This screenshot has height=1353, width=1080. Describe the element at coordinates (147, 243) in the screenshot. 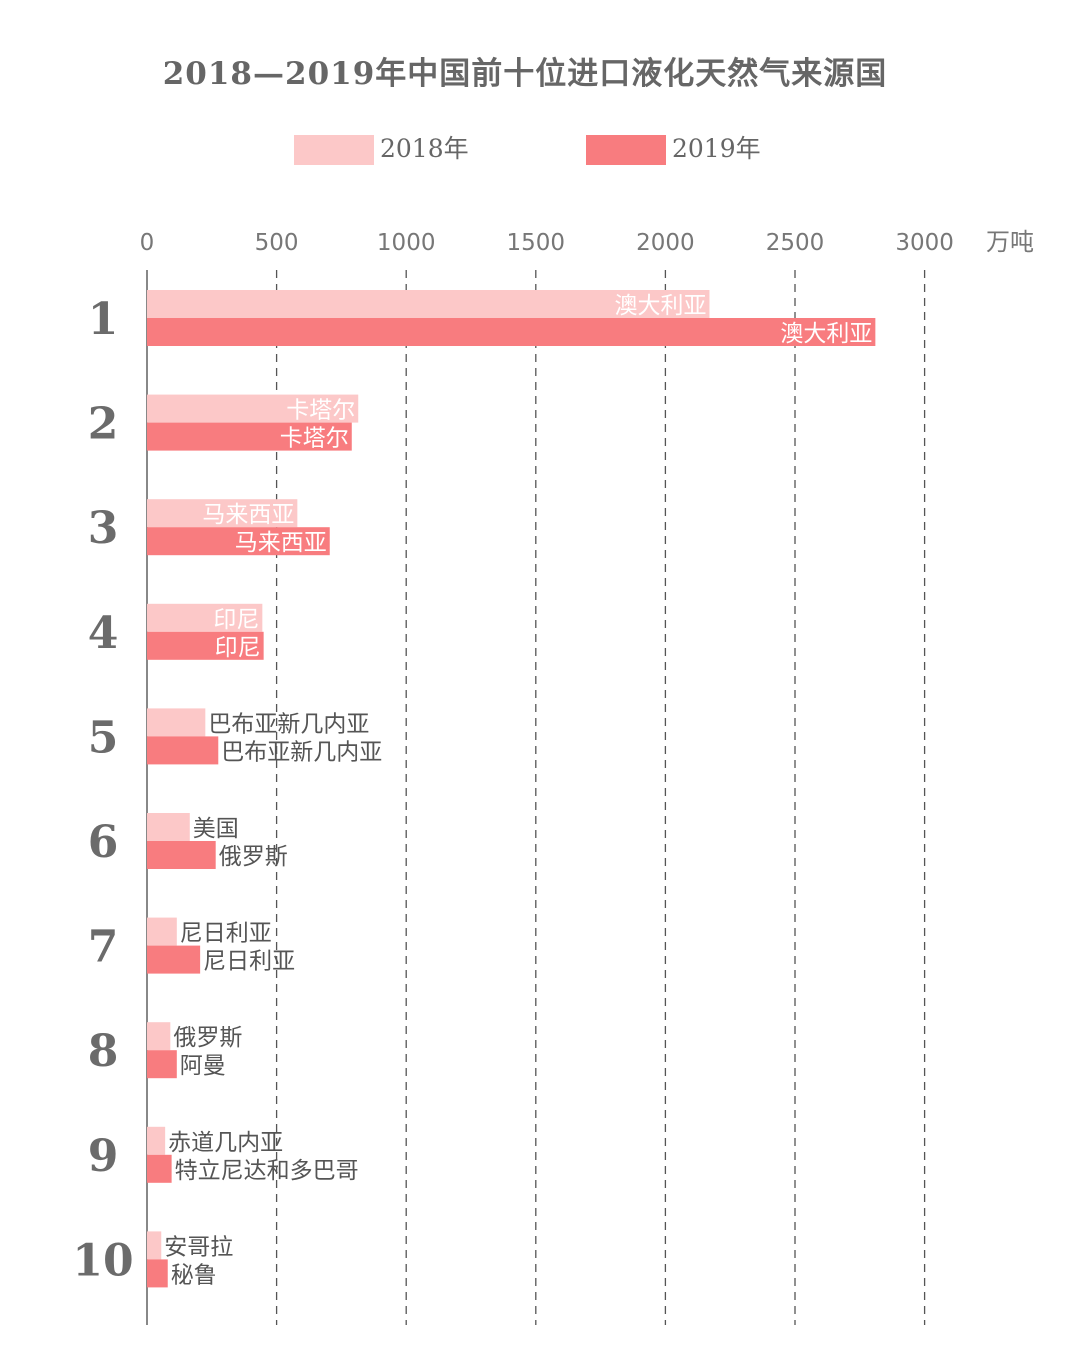

I see `x-tick-label-0: 0` at that location.